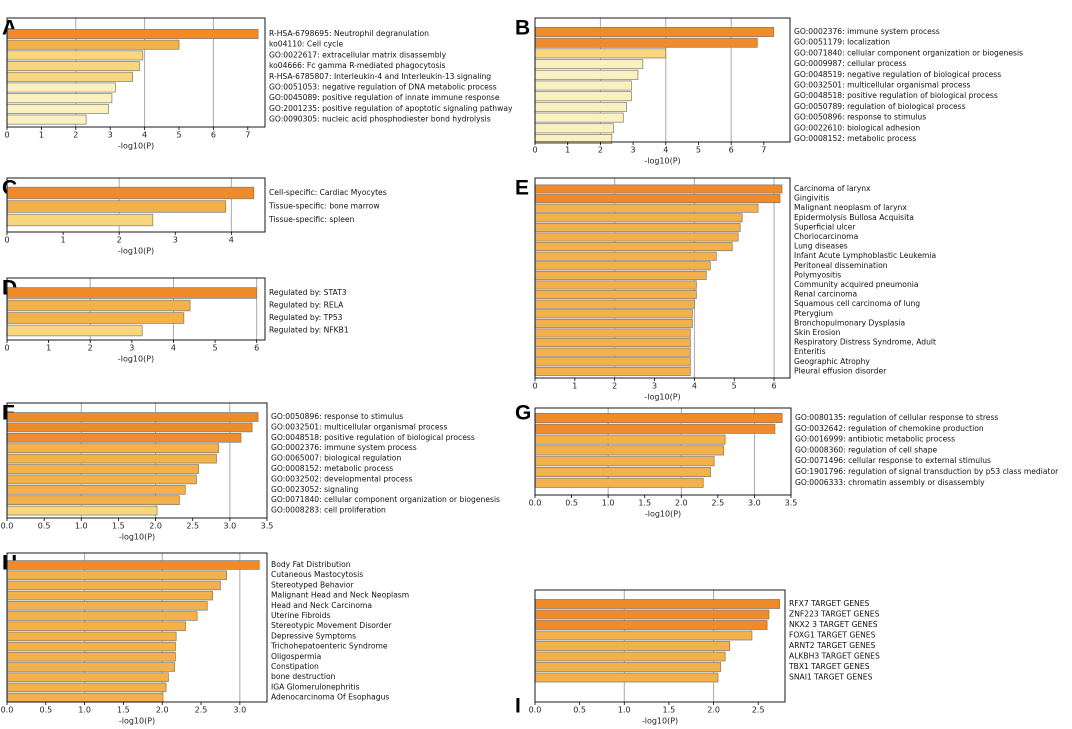 The height and width of the screenshot is (729, 1072). What do you see at coordinates (817, 332) in the screenshot?
I see `term-label: Skin Erosion` at bounding box center [817, 332].